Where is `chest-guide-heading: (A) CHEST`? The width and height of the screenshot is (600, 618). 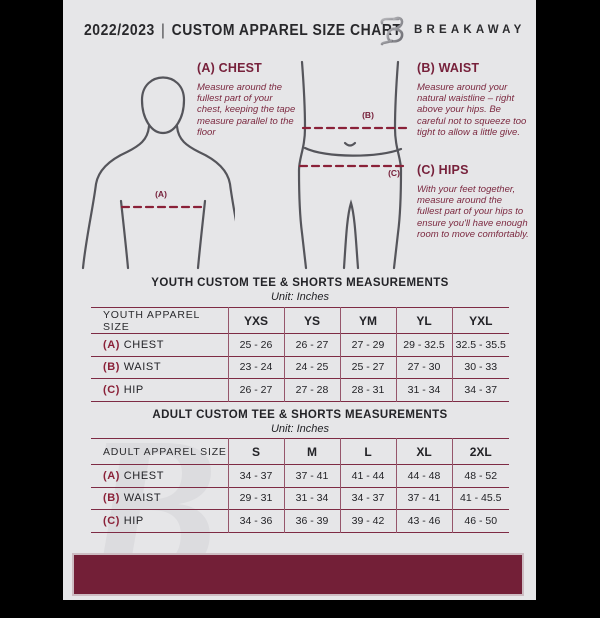
chest-guide-heading: (A) CHEST is located at coordinates (229, 68).